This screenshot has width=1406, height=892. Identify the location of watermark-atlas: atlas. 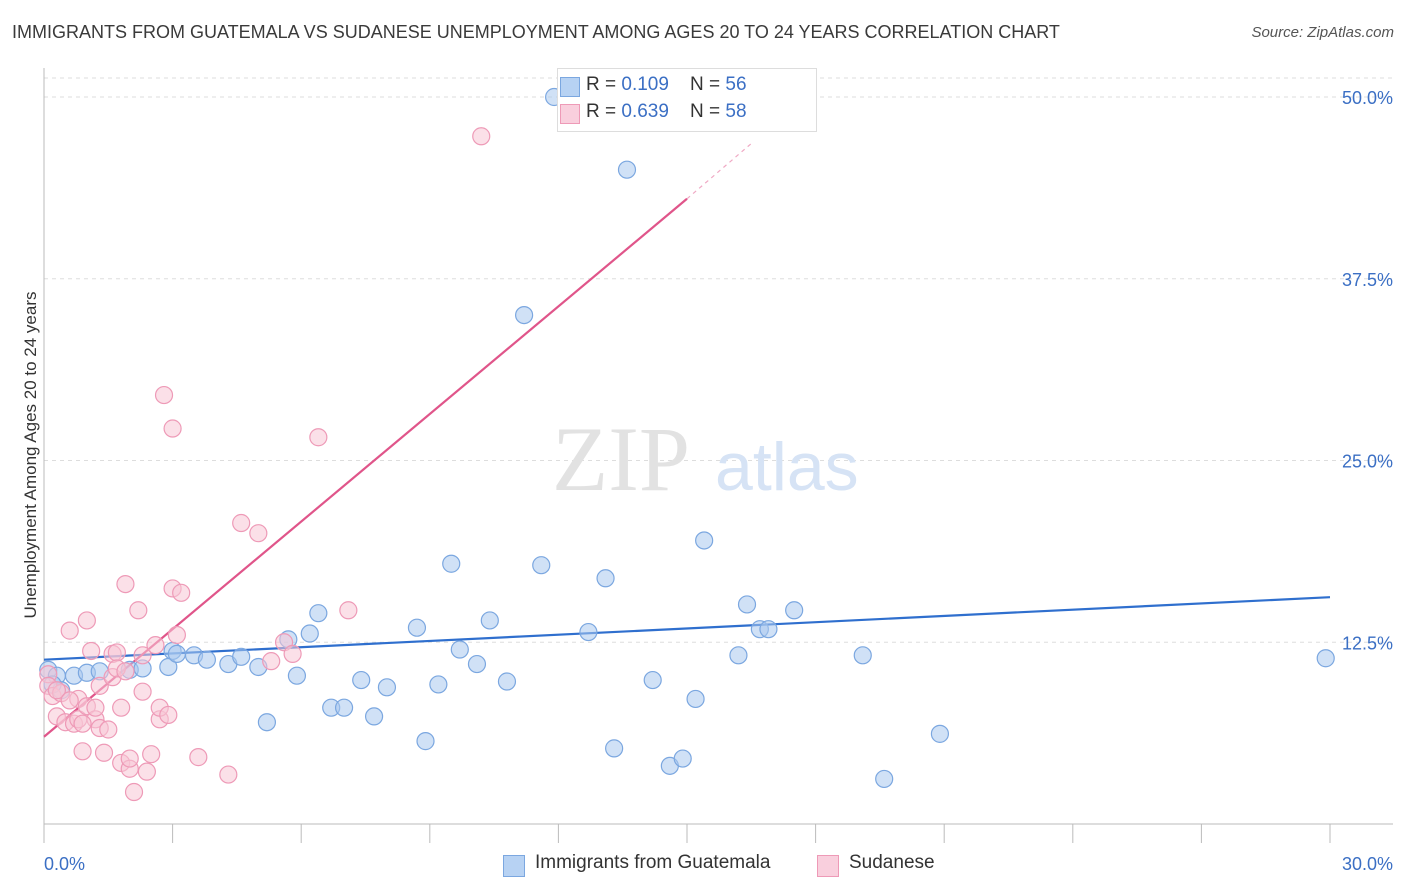
(787, 467).